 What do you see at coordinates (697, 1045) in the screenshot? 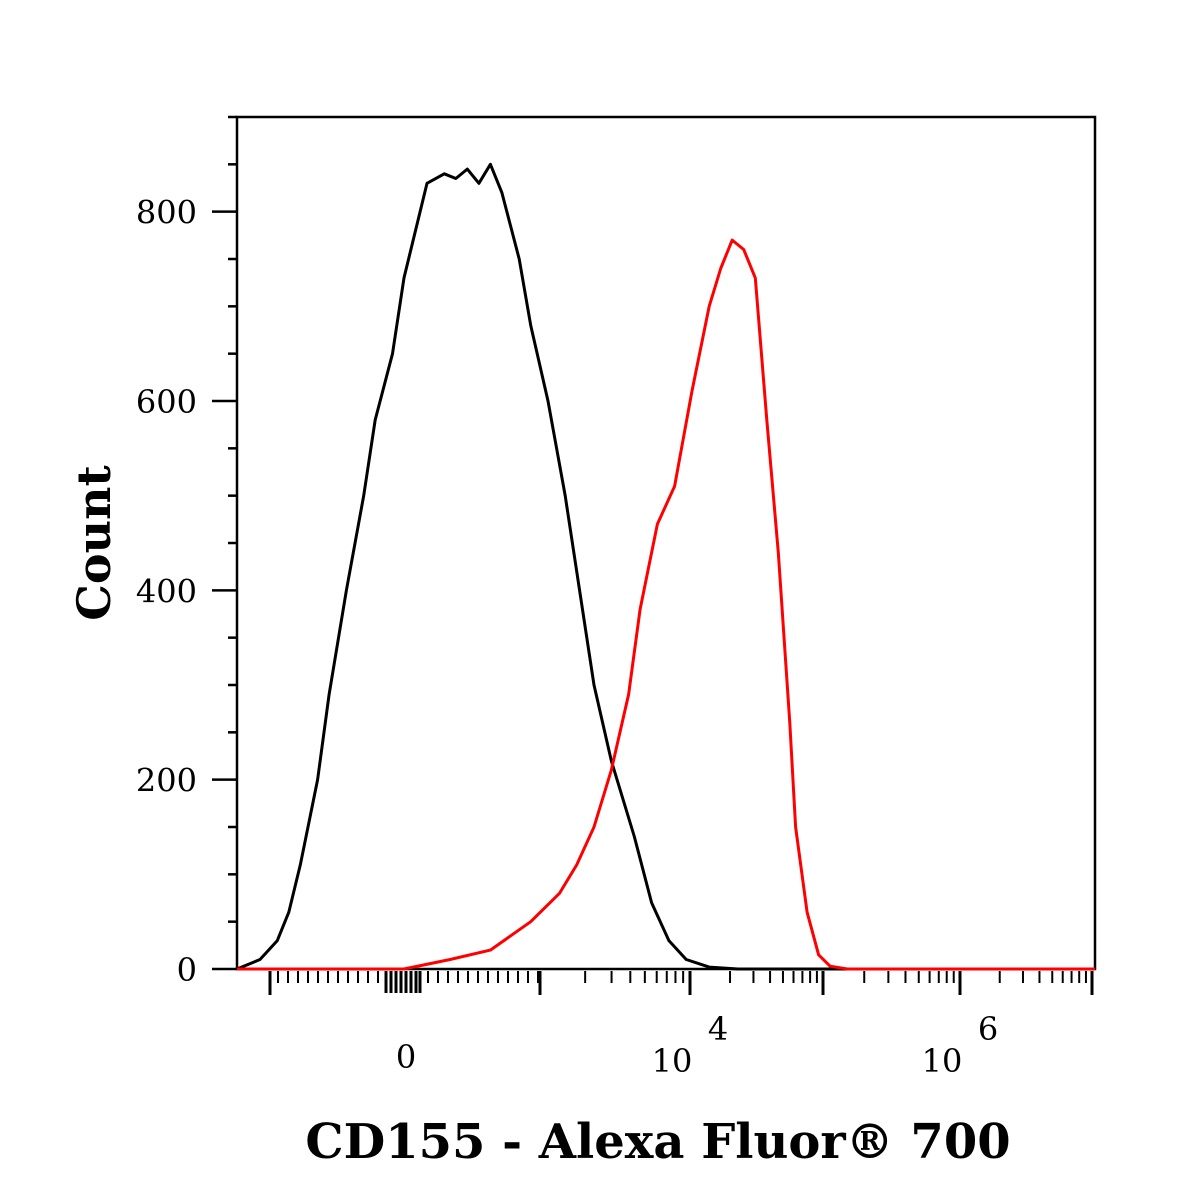
I see `x-tick-labels: 0 10 4 10 6` at bounding box center [697, 1045].